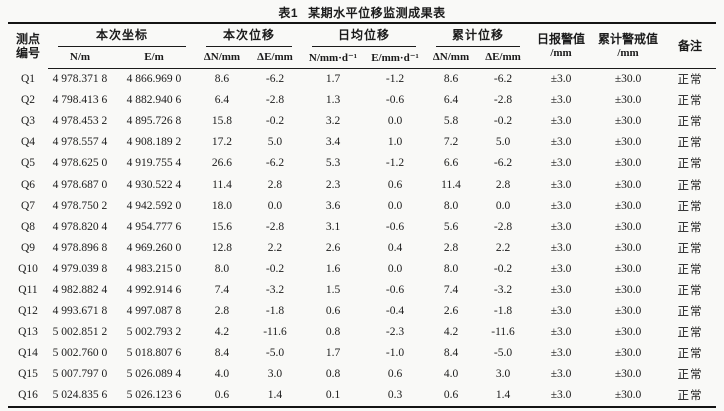  Describe the element at coordinates (222, 268) in the screenshot. I see `cell-current-dn: 8.0` at that location.